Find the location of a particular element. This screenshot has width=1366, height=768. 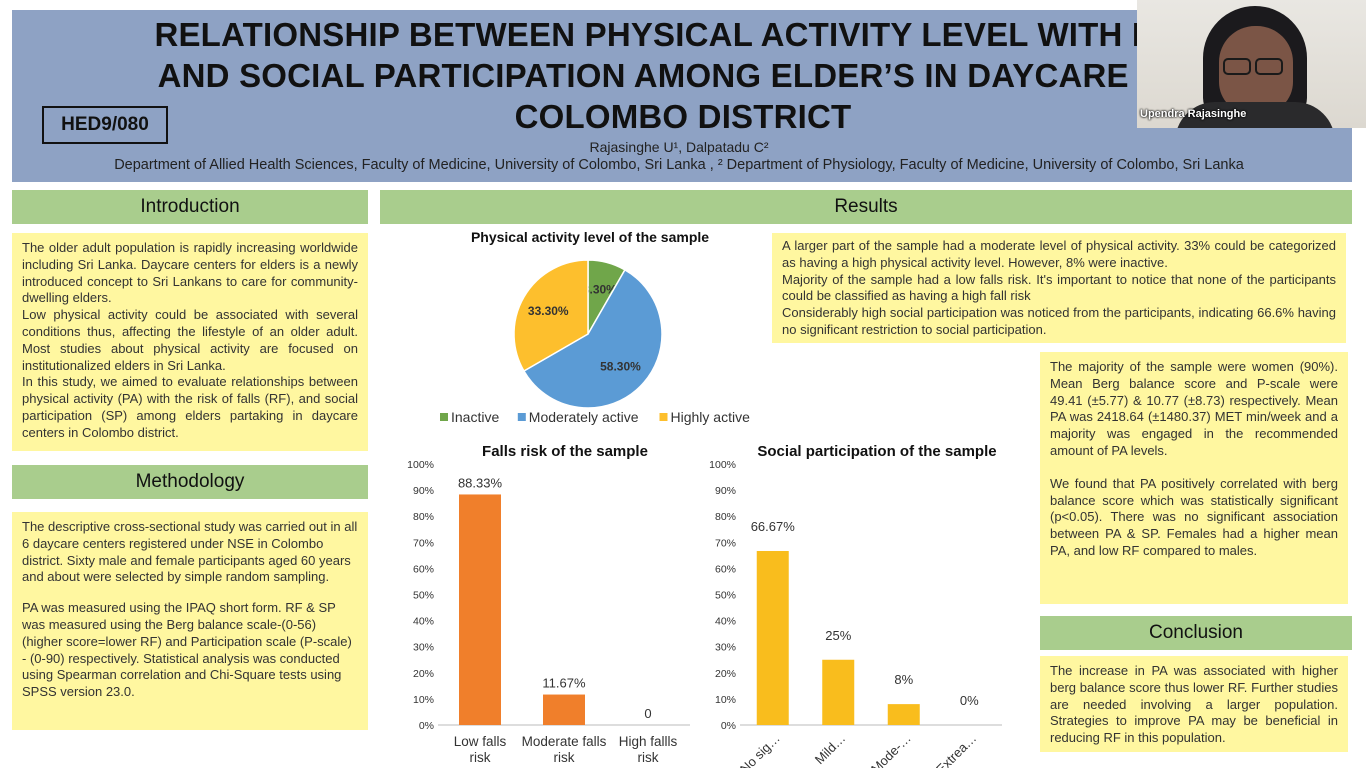

participant-video-tile: Upendra Rajasinghe is located at coordinates (1251, 64).